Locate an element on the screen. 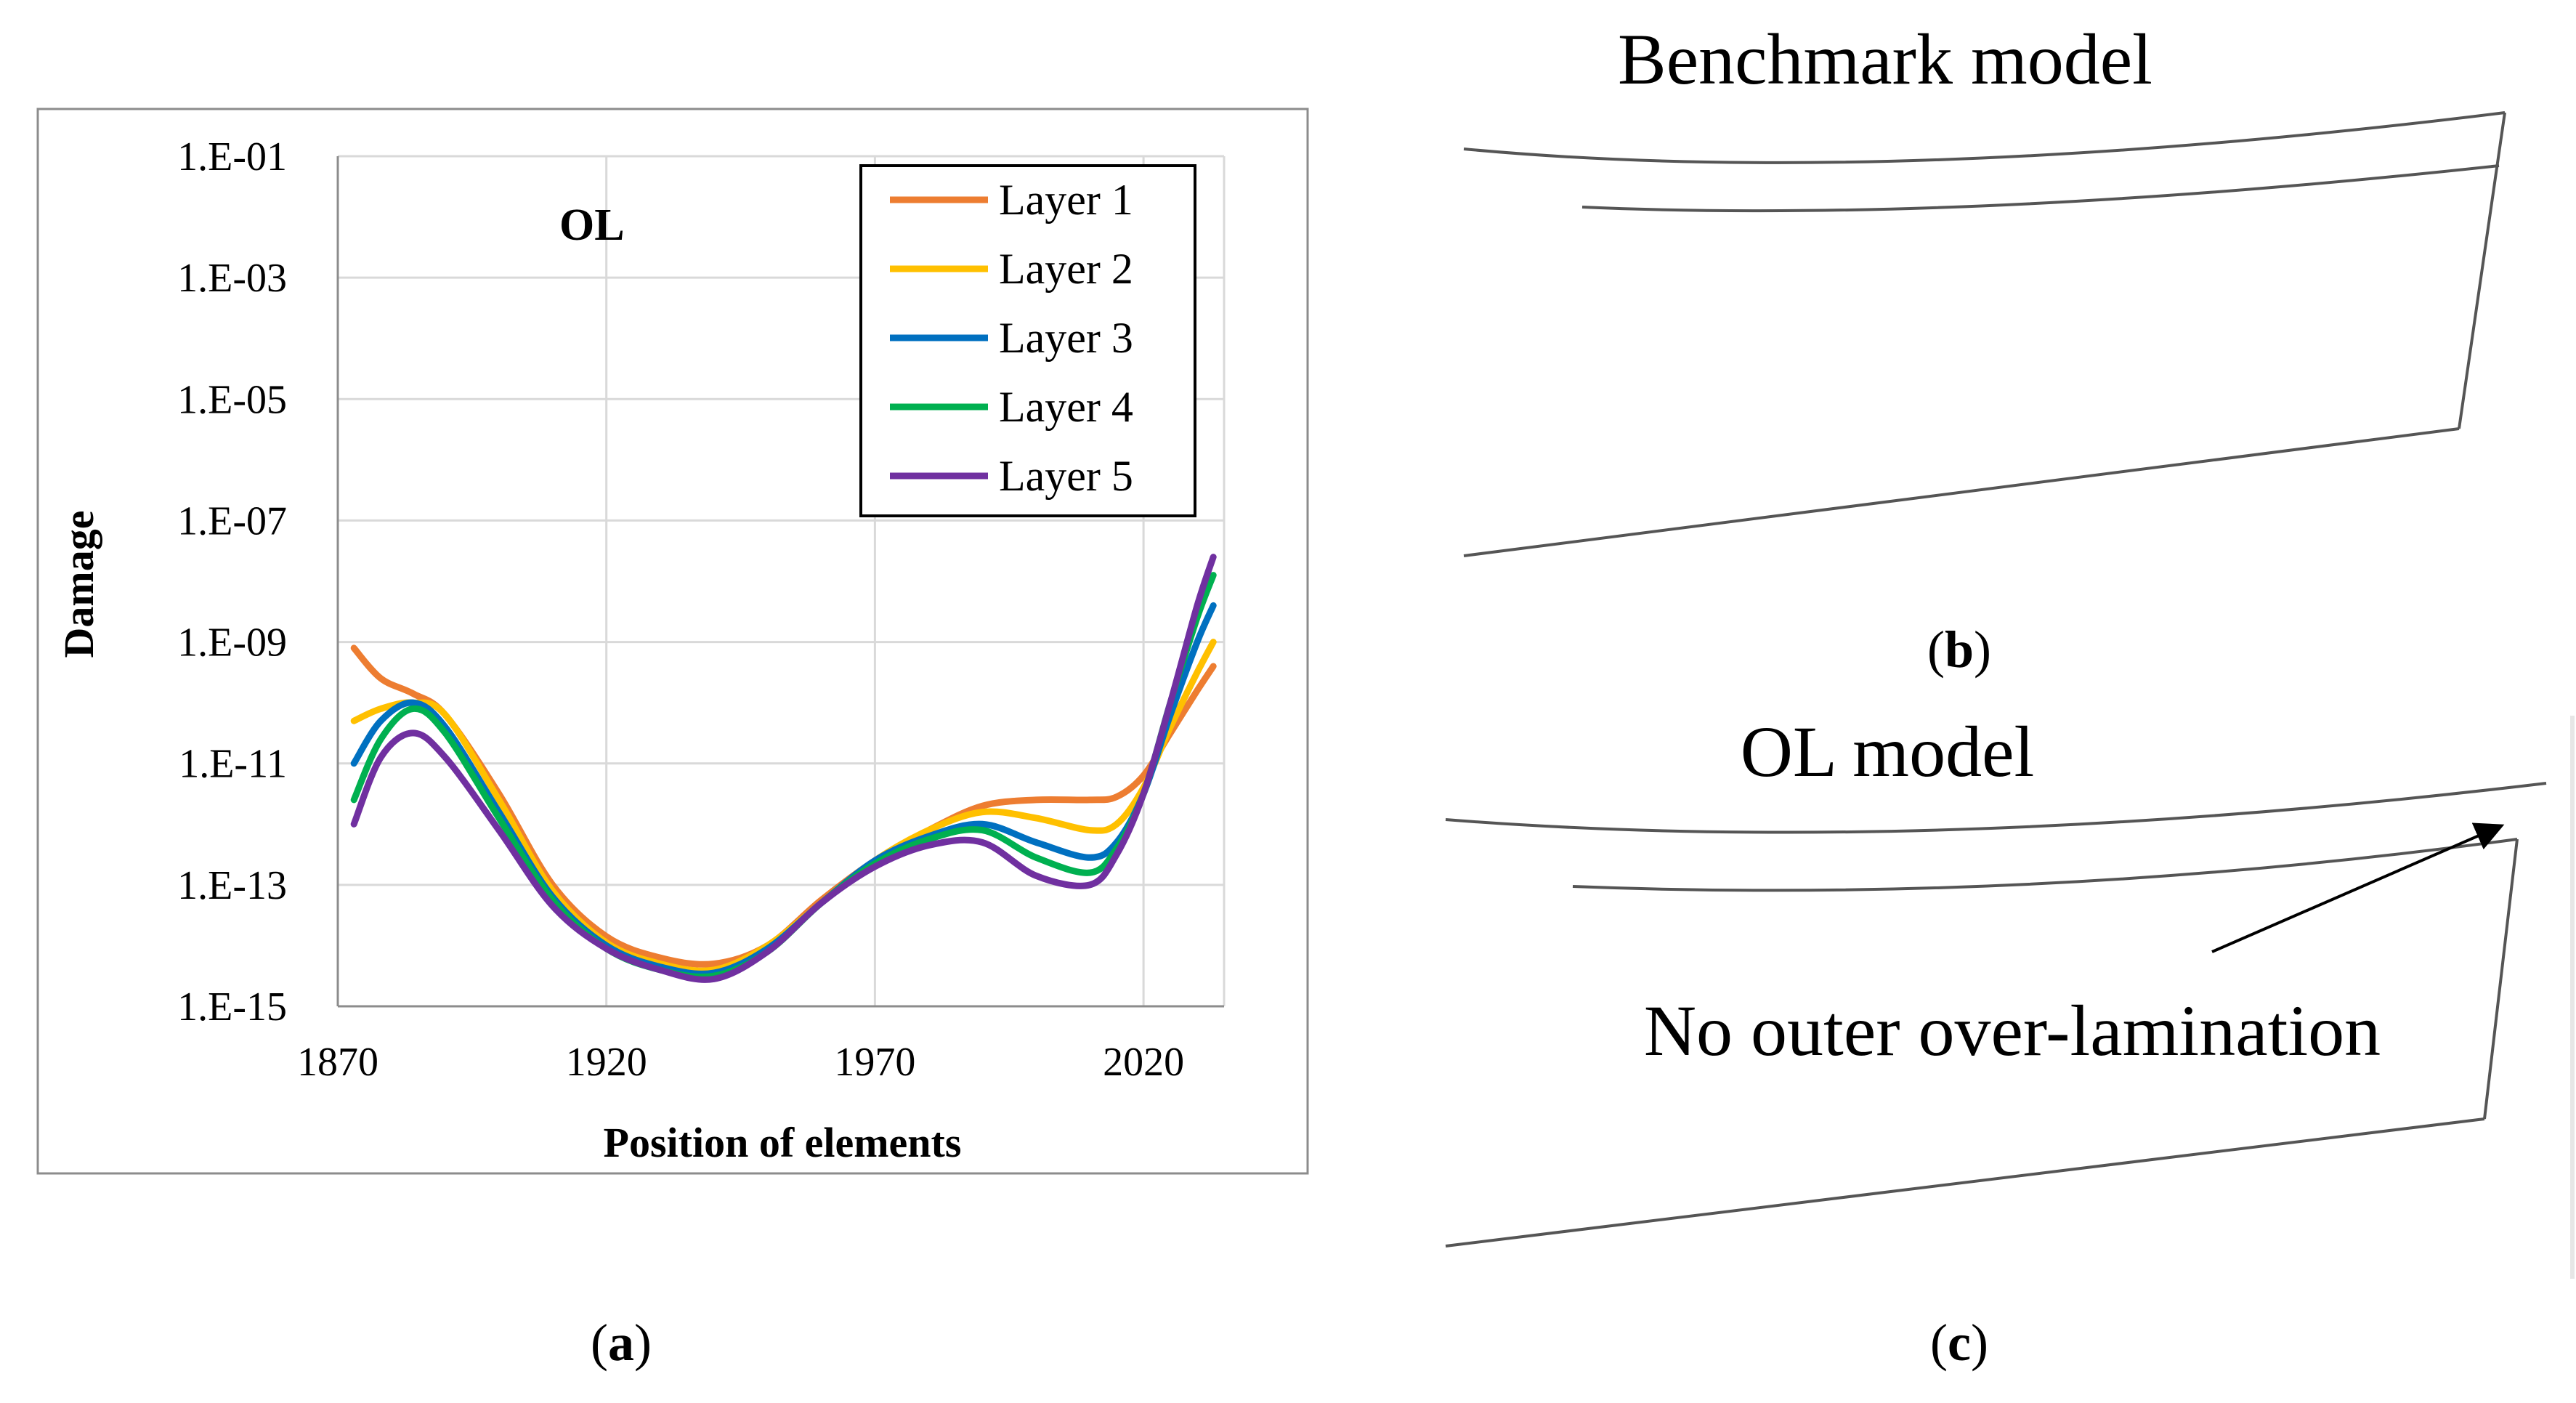 The width and height of the screenshot is (2576, 1403). caption-a: (a) is located at coordinates (621, 1343).